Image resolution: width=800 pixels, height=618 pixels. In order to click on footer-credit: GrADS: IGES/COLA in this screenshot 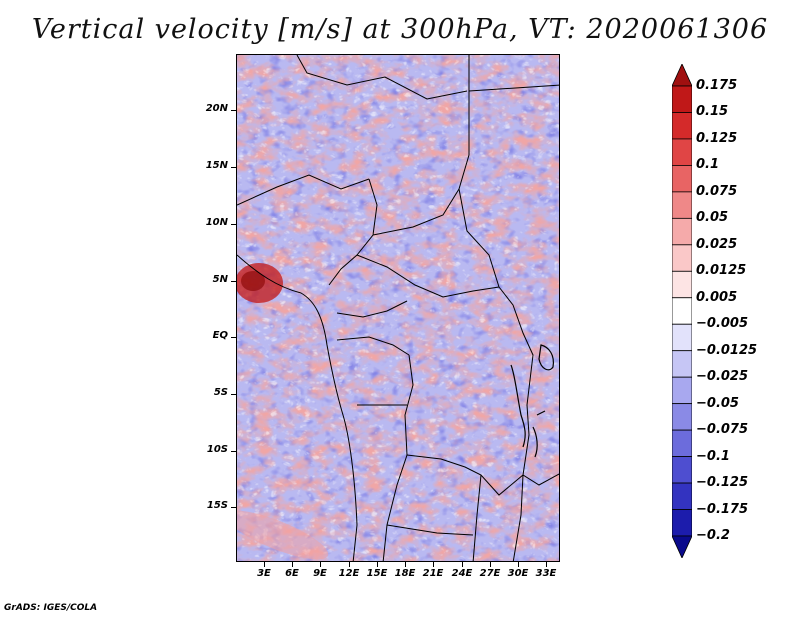, I will do `click(51, 608)`.